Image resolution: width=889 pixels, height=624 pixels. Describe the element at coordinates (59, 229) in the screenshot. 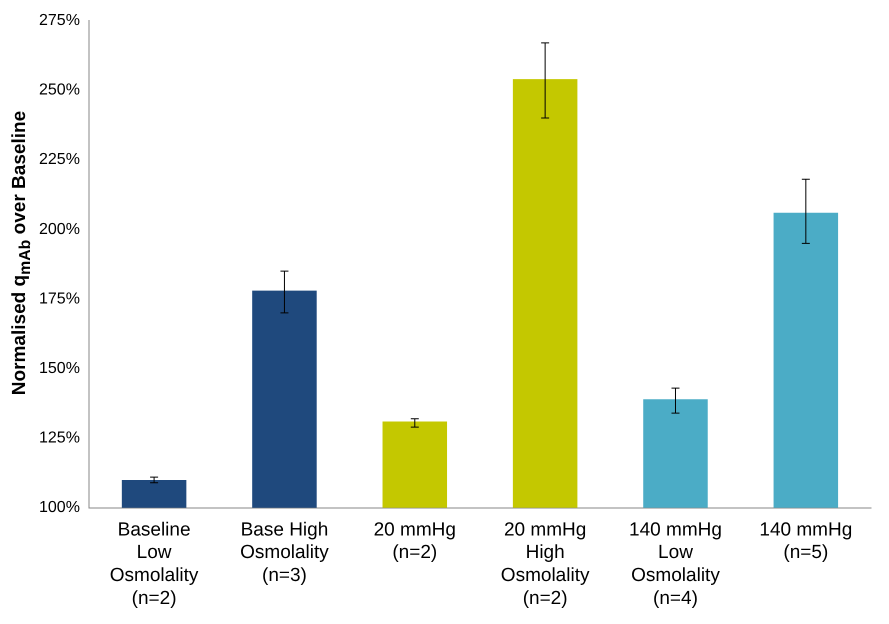

I see `y-tick-label: 200%` at that location.